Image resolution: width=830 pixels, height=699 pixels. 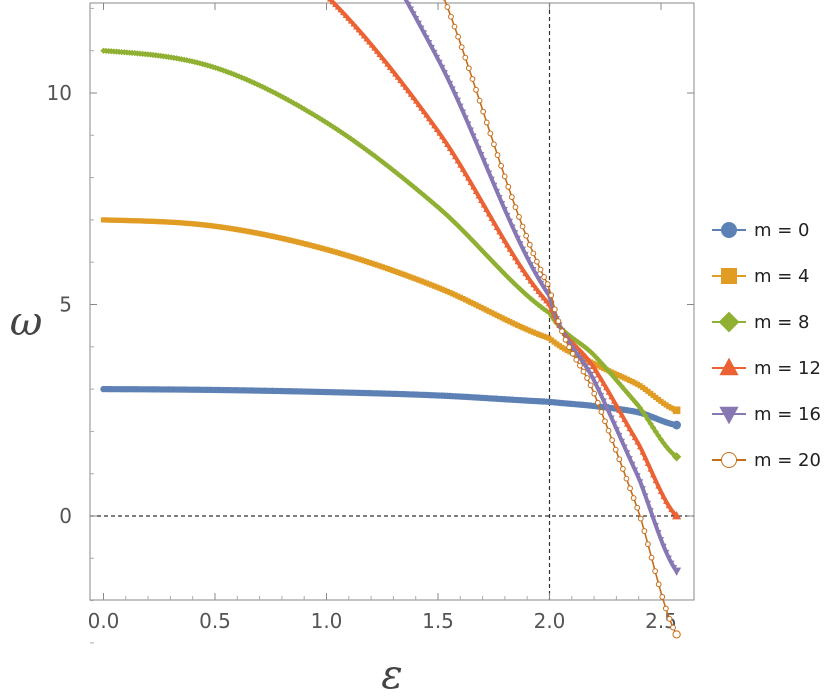 I want to click on x-tick-label: 1.0, so click(x=327, y=621).